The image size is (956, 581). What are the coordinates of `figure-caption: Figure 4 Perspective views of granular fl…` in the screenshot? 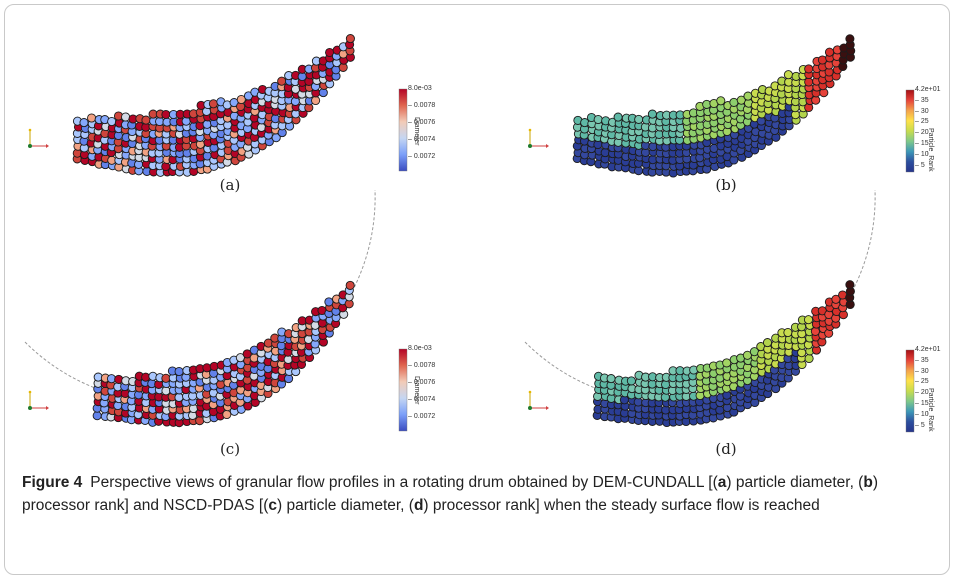 It's located at (474, 494).